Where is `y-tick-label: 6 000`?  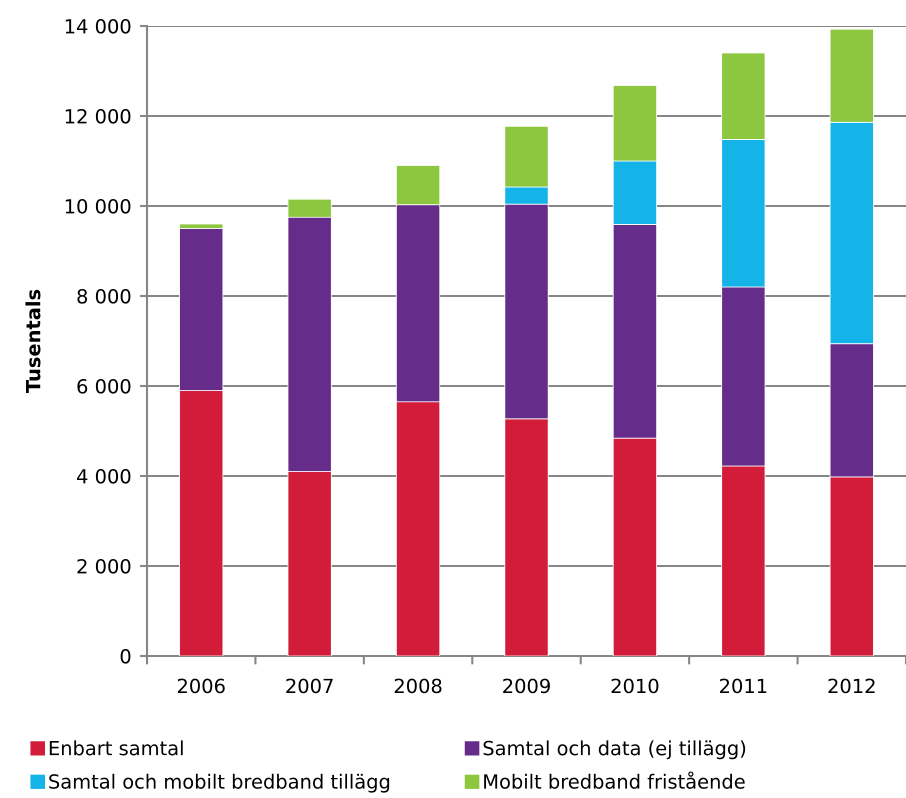 y-tick-label: 6 000 is located at coordinates (103, 386).